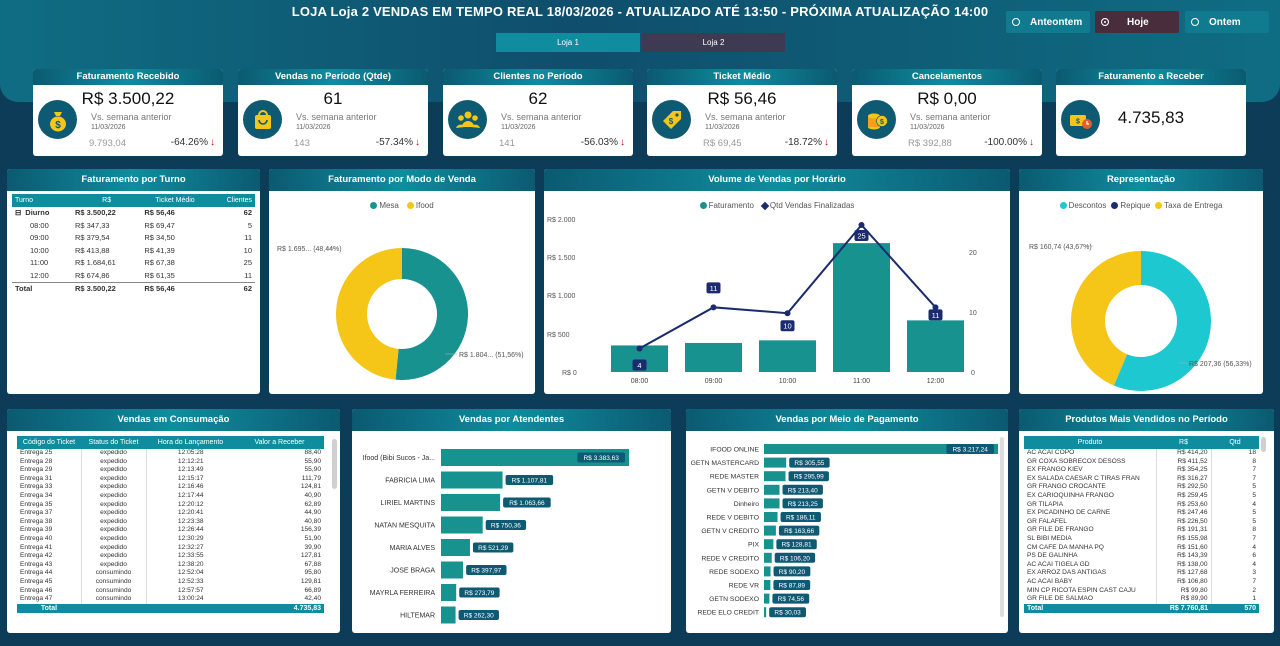 Image resolution: width=1280 pixels, height=646 pixels. I want to click on col-produto-rs: R$, so click(1183, 442).